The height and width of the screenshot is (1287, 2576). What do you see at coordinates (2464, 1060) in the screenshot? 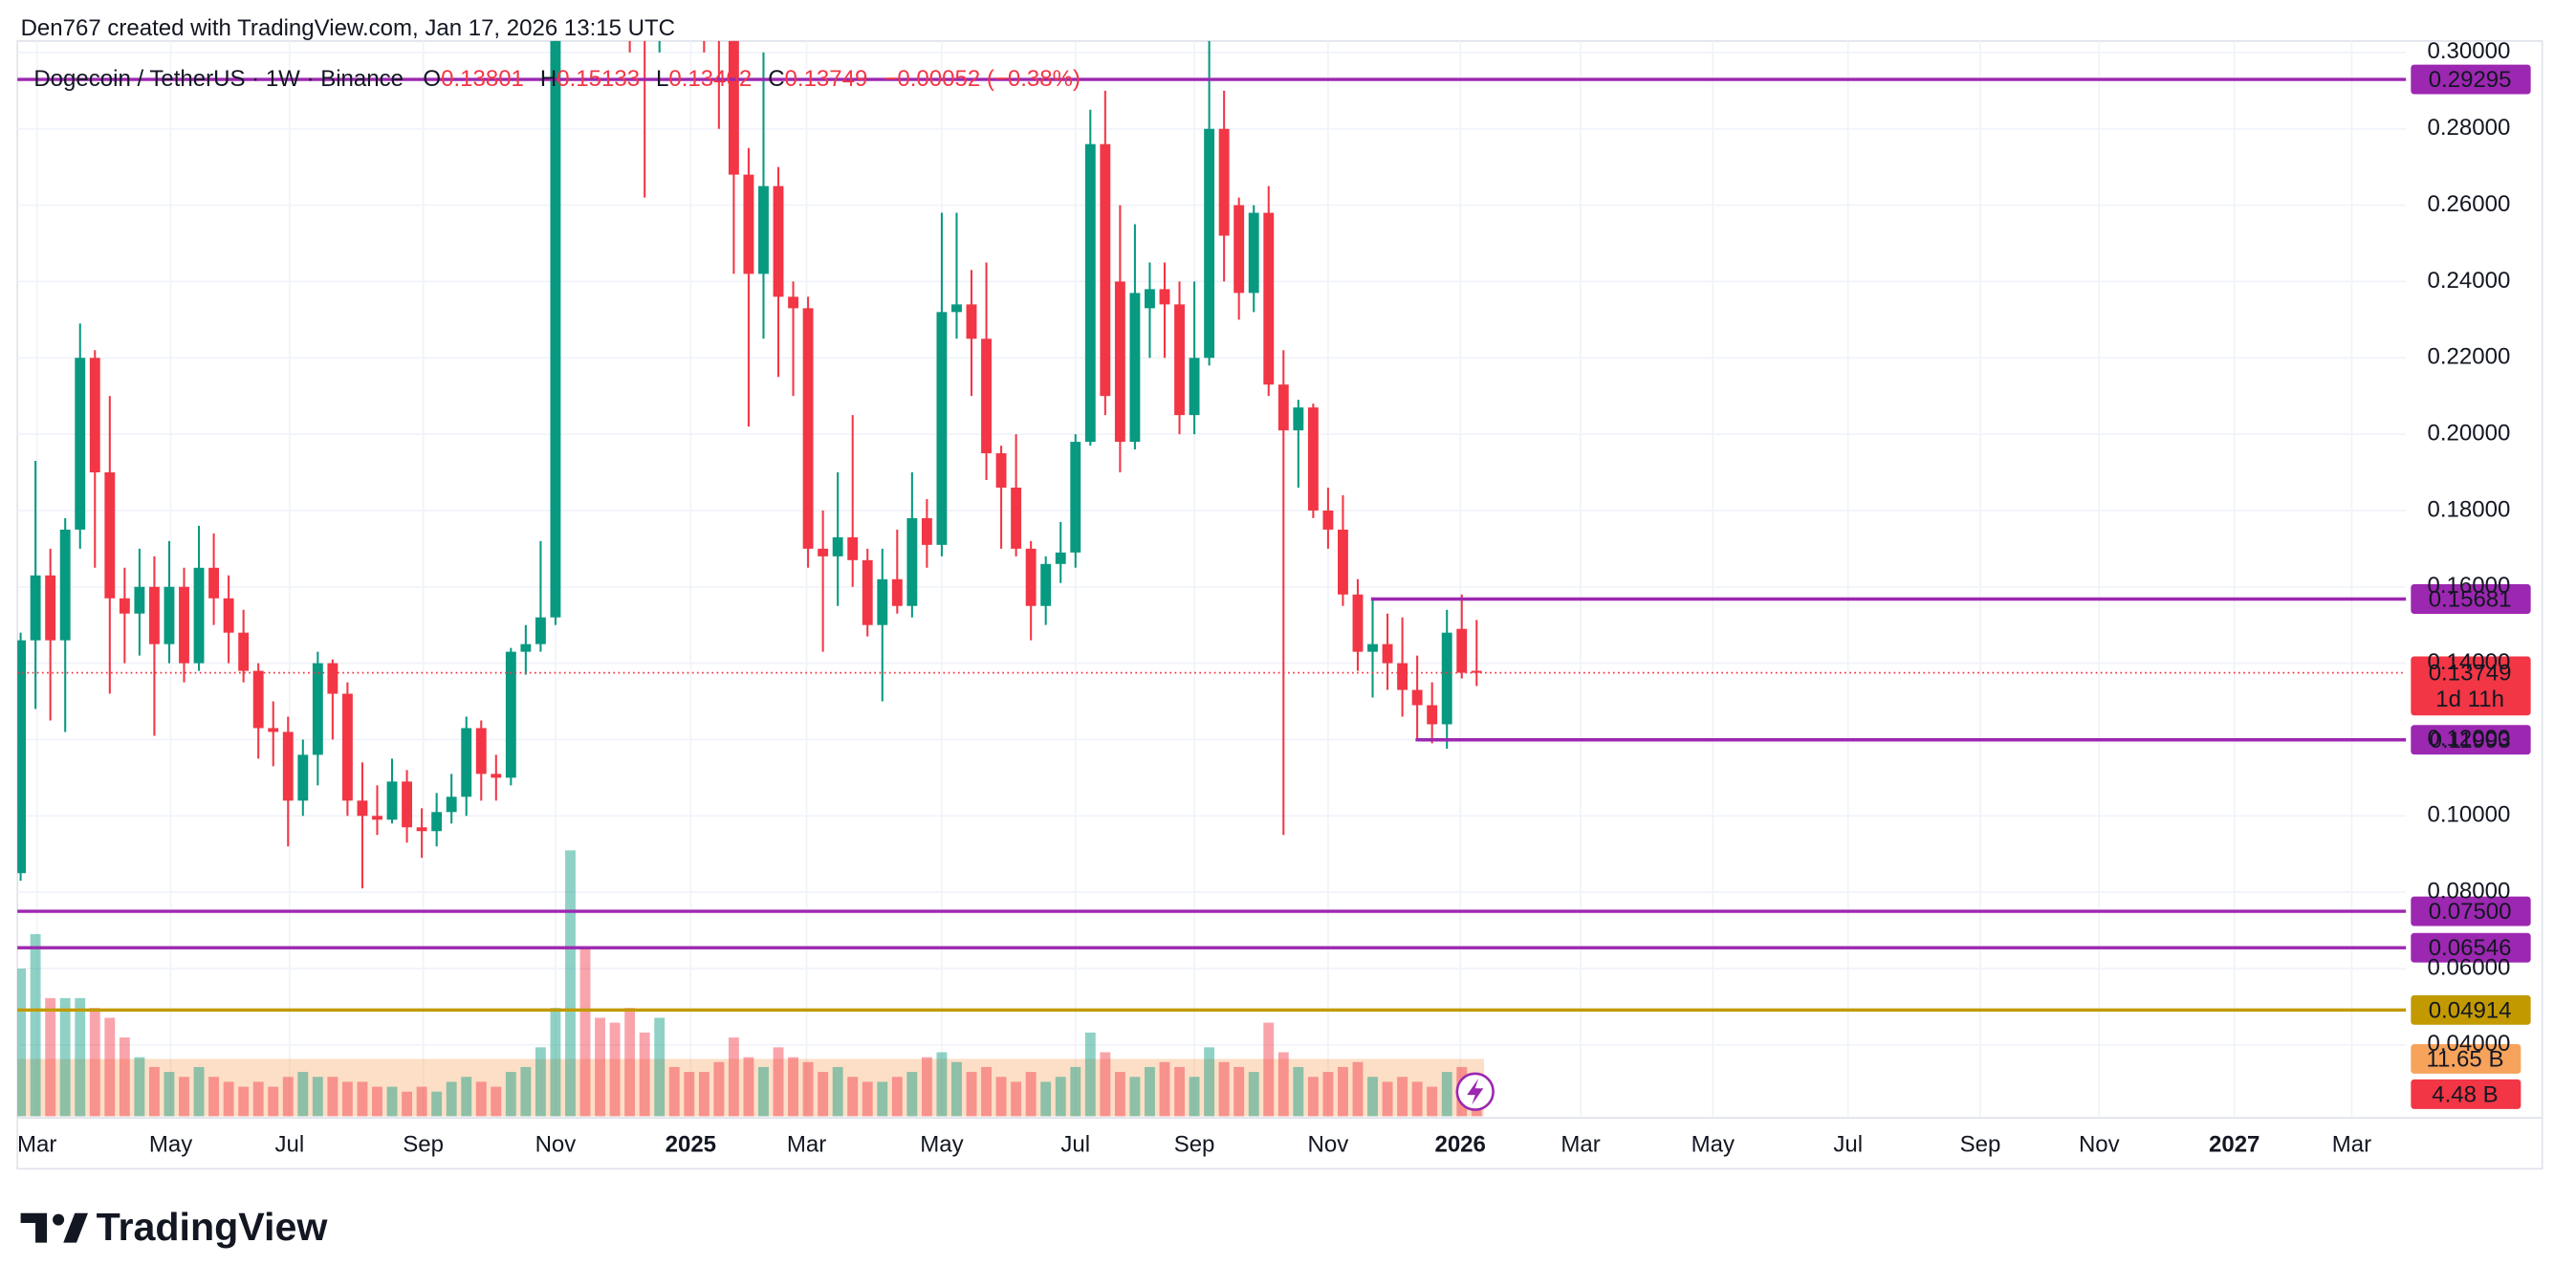
I see `volume-tag-label: 11.65 B` at bounding box center [2464, 1060].